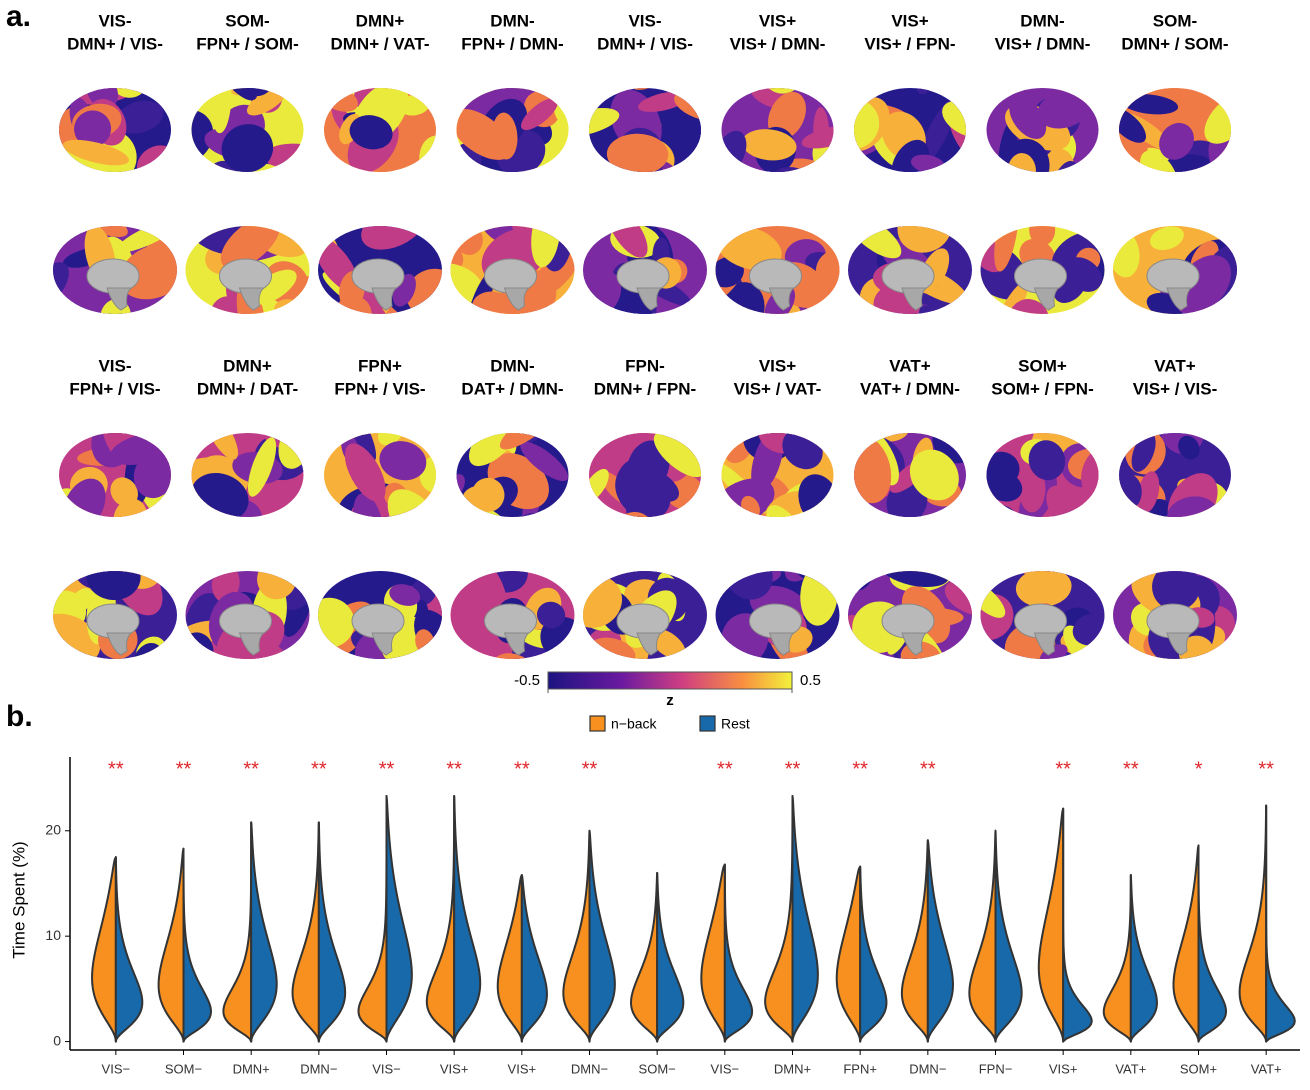 Image resolution: width=1310 pixels, height=1090 pixels. What do you see at coordinates (909, 43) in the screenshot?
I see `map-subtitle: VIS+ / FPN-` at bounding box center [909, 43].